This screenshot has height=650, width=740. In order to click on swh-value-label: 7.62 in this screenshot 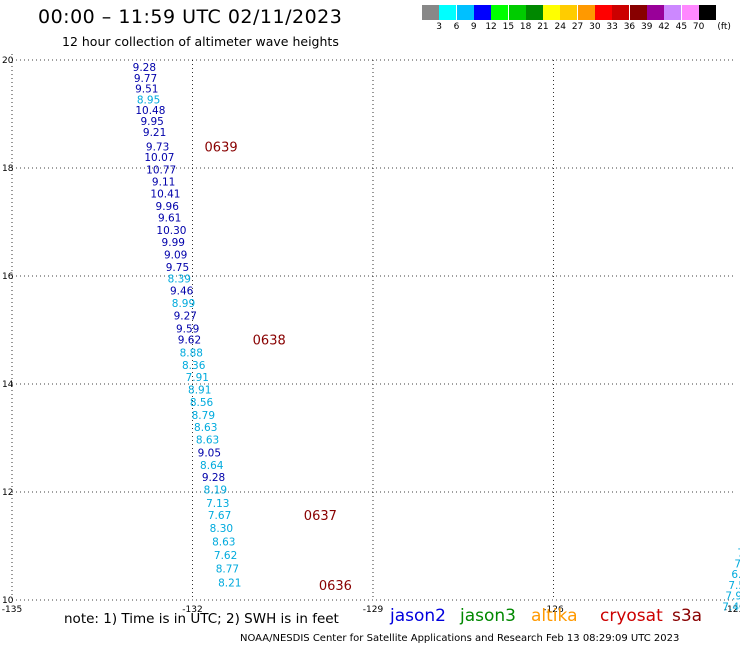, I will do `click(225, 556)`.